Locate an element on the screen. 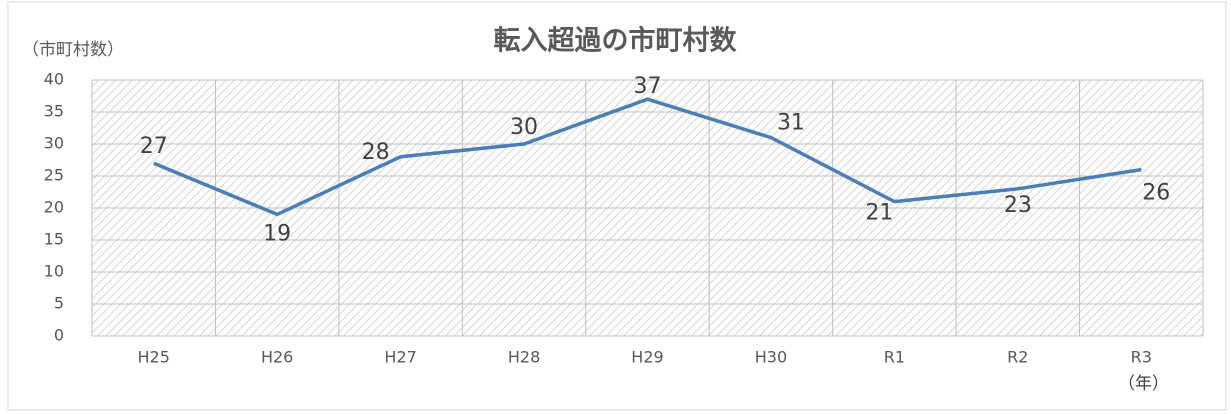 Image resolution: width=1231 pixels, height=414 pixels. y-axis-label: （市町村数） is located at coordinates (73, 50).